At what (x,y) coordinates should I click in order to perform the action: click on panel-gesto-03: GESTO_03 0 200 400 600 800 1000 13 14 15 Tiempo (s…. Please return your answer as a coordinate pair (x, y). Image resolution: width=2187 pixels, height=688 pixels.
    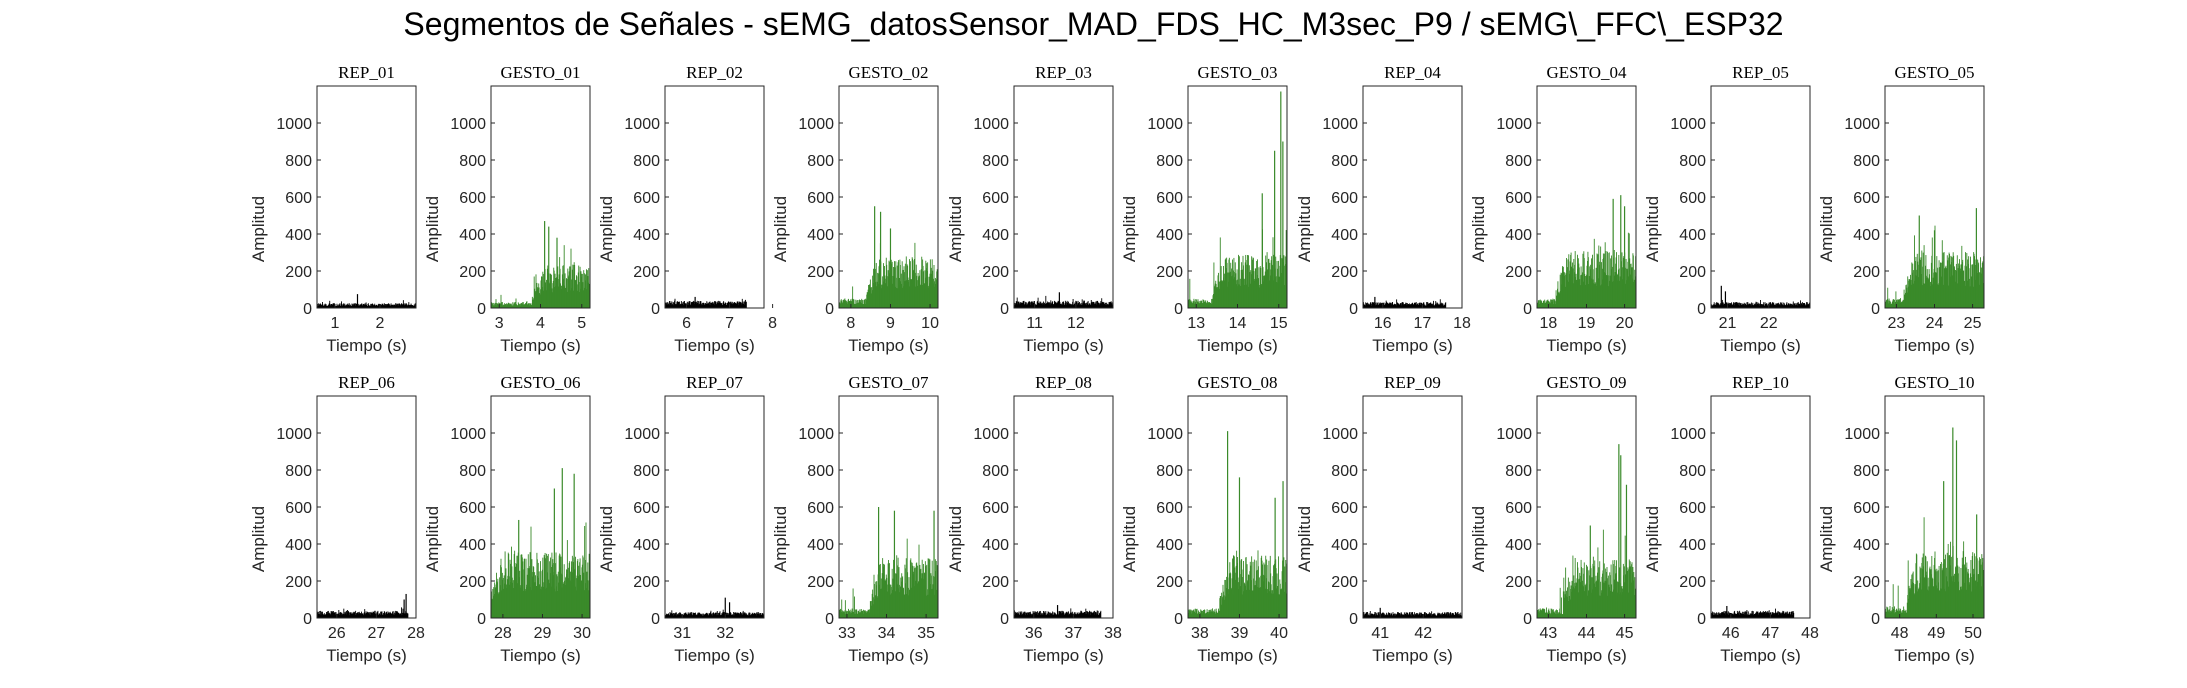
    Looking at the image, I should click on (1204, 209).